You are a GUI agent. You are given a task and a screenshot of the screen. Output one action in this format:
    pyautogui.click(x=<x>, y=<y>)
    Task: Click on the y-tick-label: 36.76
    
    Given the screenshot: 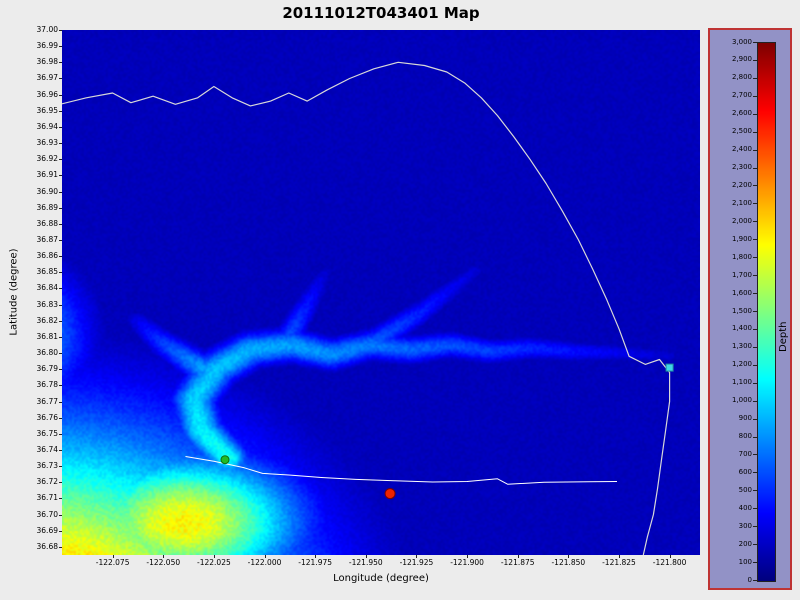 What is the action you would take?
    pyautogui.click(x=47, y=417)
    